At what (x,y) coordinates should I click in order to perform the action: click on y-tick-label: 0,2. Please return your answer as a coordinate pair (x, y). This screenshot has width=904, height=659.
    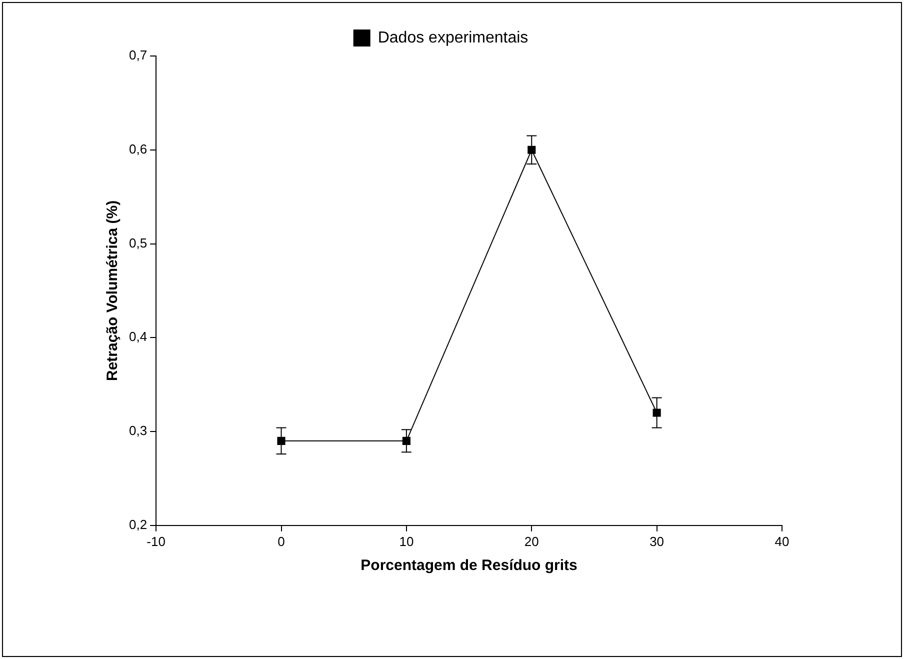
    Looking at the image, I should click on (138, 524).